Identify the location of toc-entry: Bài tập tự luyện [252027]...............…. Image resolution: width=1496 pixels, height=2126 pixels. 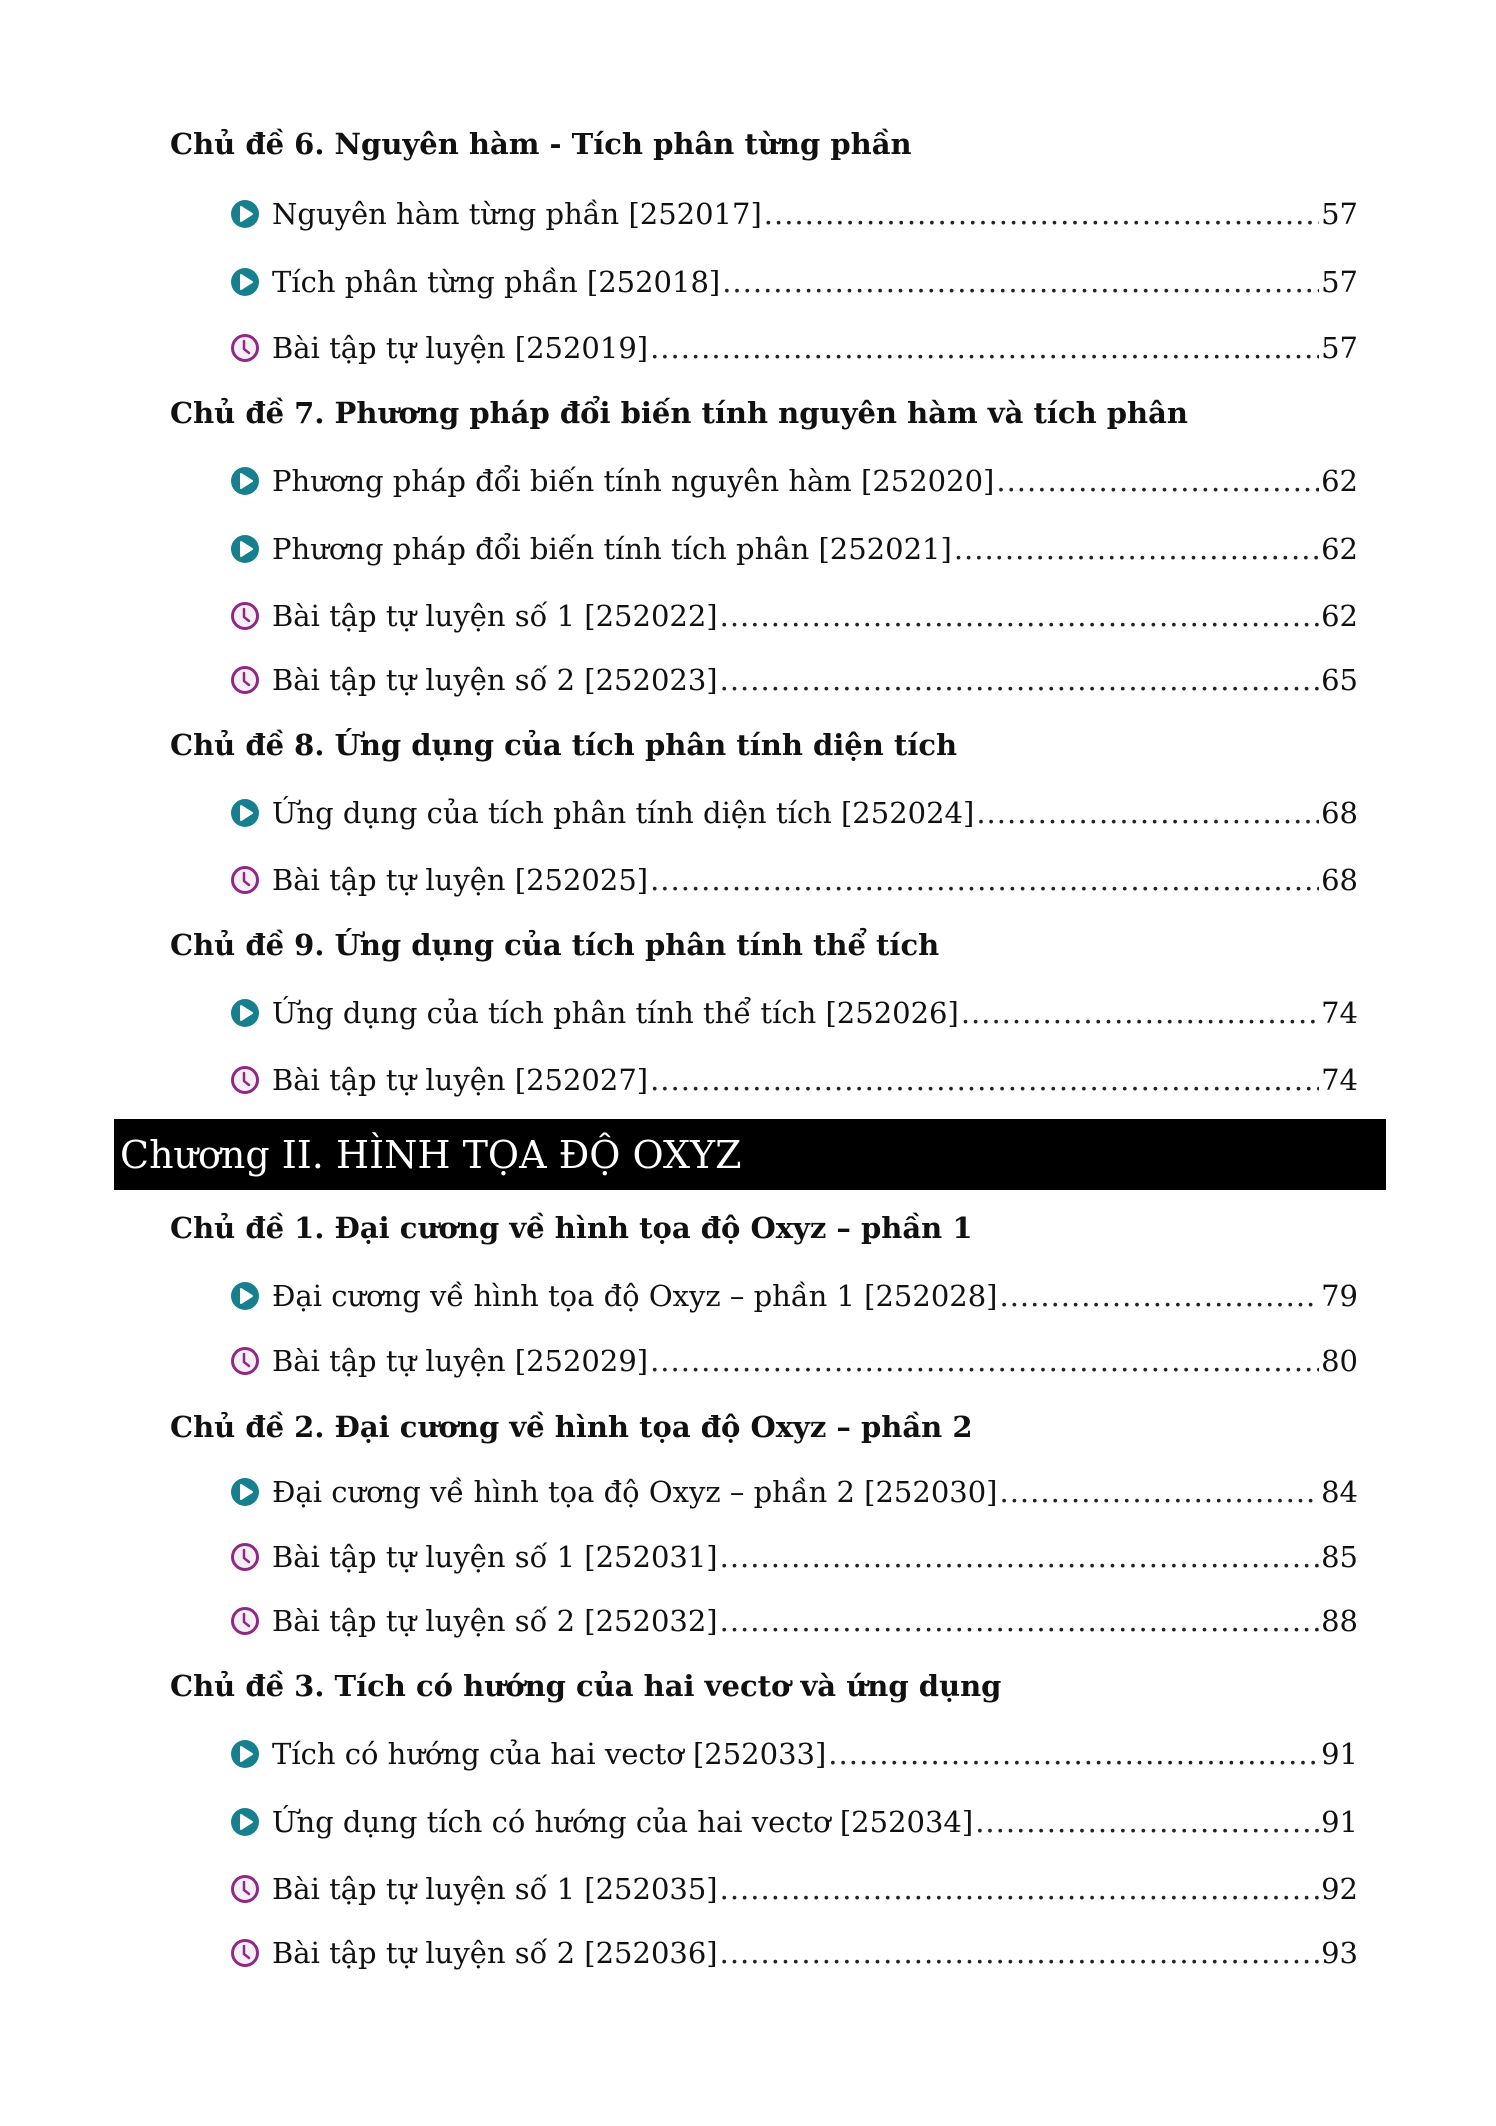
(794, 1080).